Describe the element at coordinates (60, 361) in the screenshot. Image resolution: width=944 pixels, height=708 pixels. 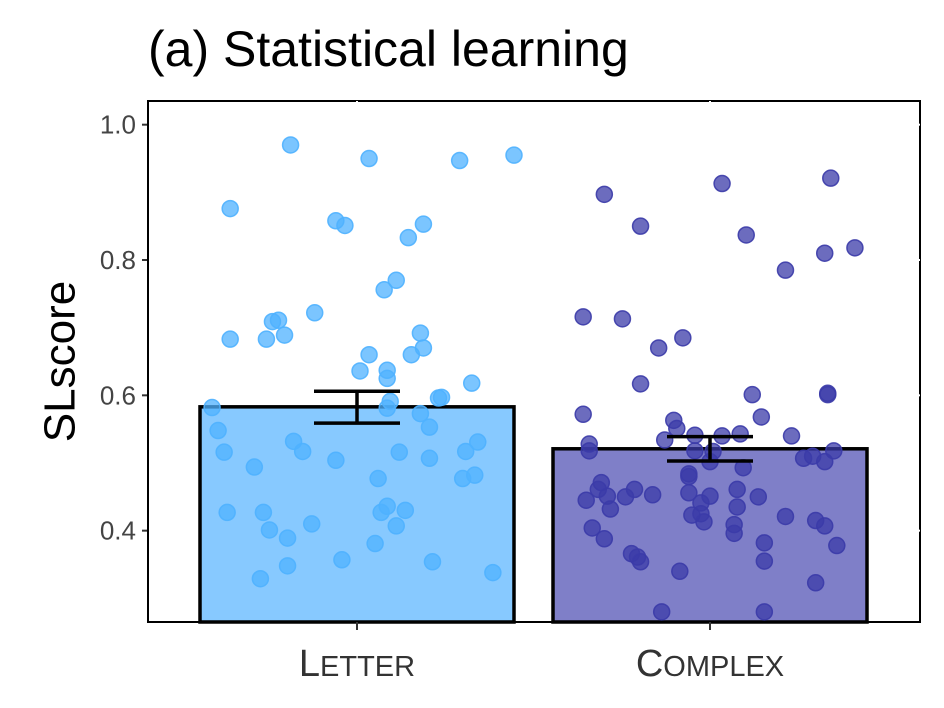
I see `y-axis-label: SLscore` at that location.